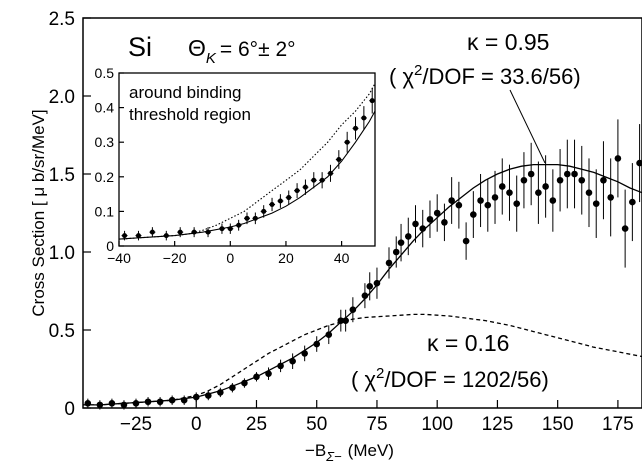  I want to click on inset-x-tick-label: 20, so click(286, 258).